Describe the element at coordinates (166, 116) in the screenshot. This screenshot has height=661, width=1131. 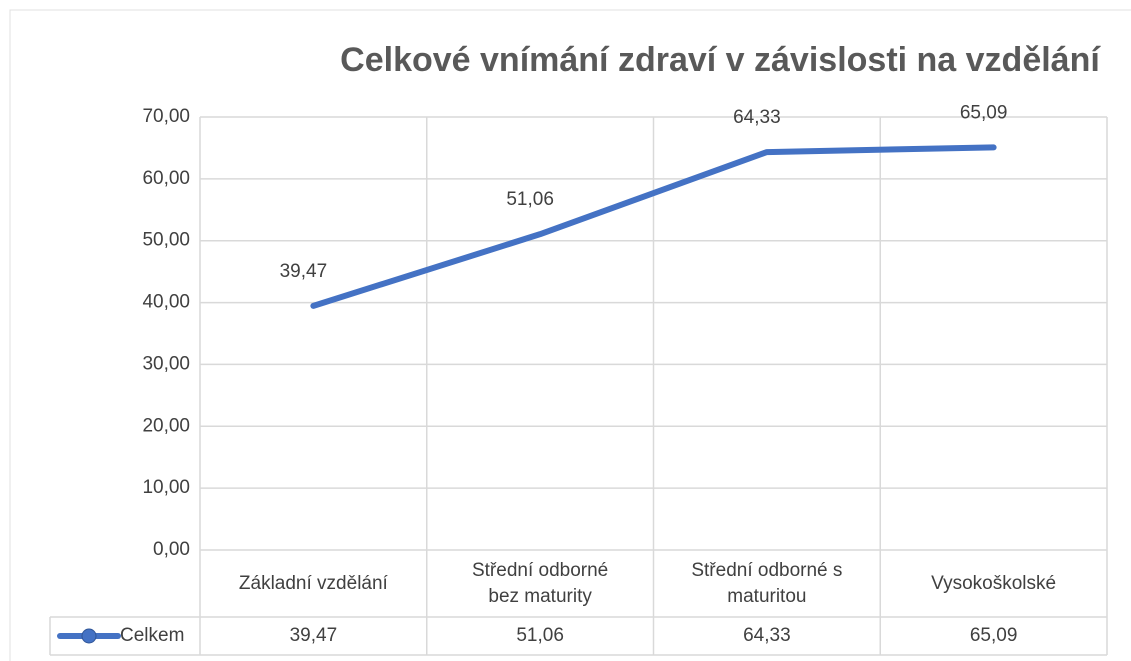
I see `y-tick-label: 70,00` at that location.